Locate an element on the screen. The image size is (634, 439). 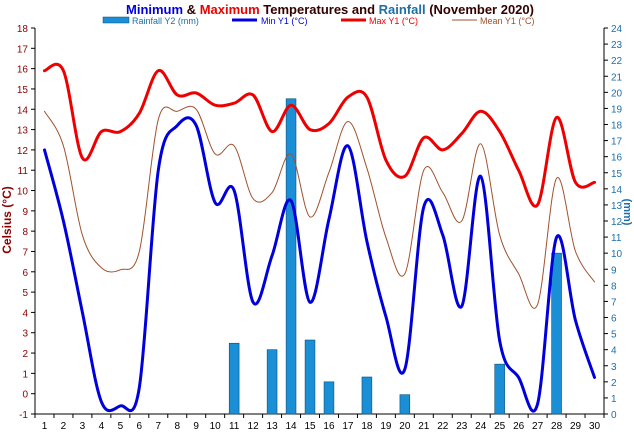
left-tick-label: 4 is located at coordinates (25, 313).